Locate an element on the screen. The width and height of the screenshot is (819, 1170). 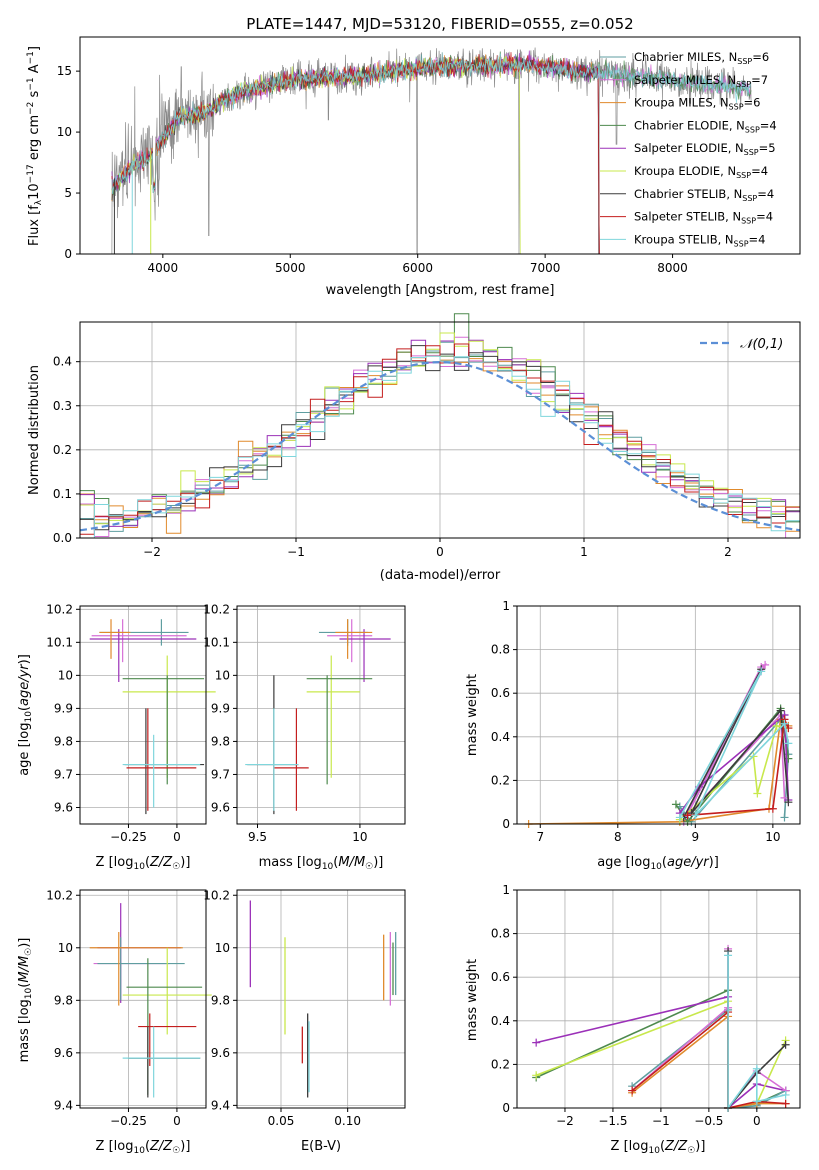
x-tick-label: 0.10 is located at coordinates (347, 1121).